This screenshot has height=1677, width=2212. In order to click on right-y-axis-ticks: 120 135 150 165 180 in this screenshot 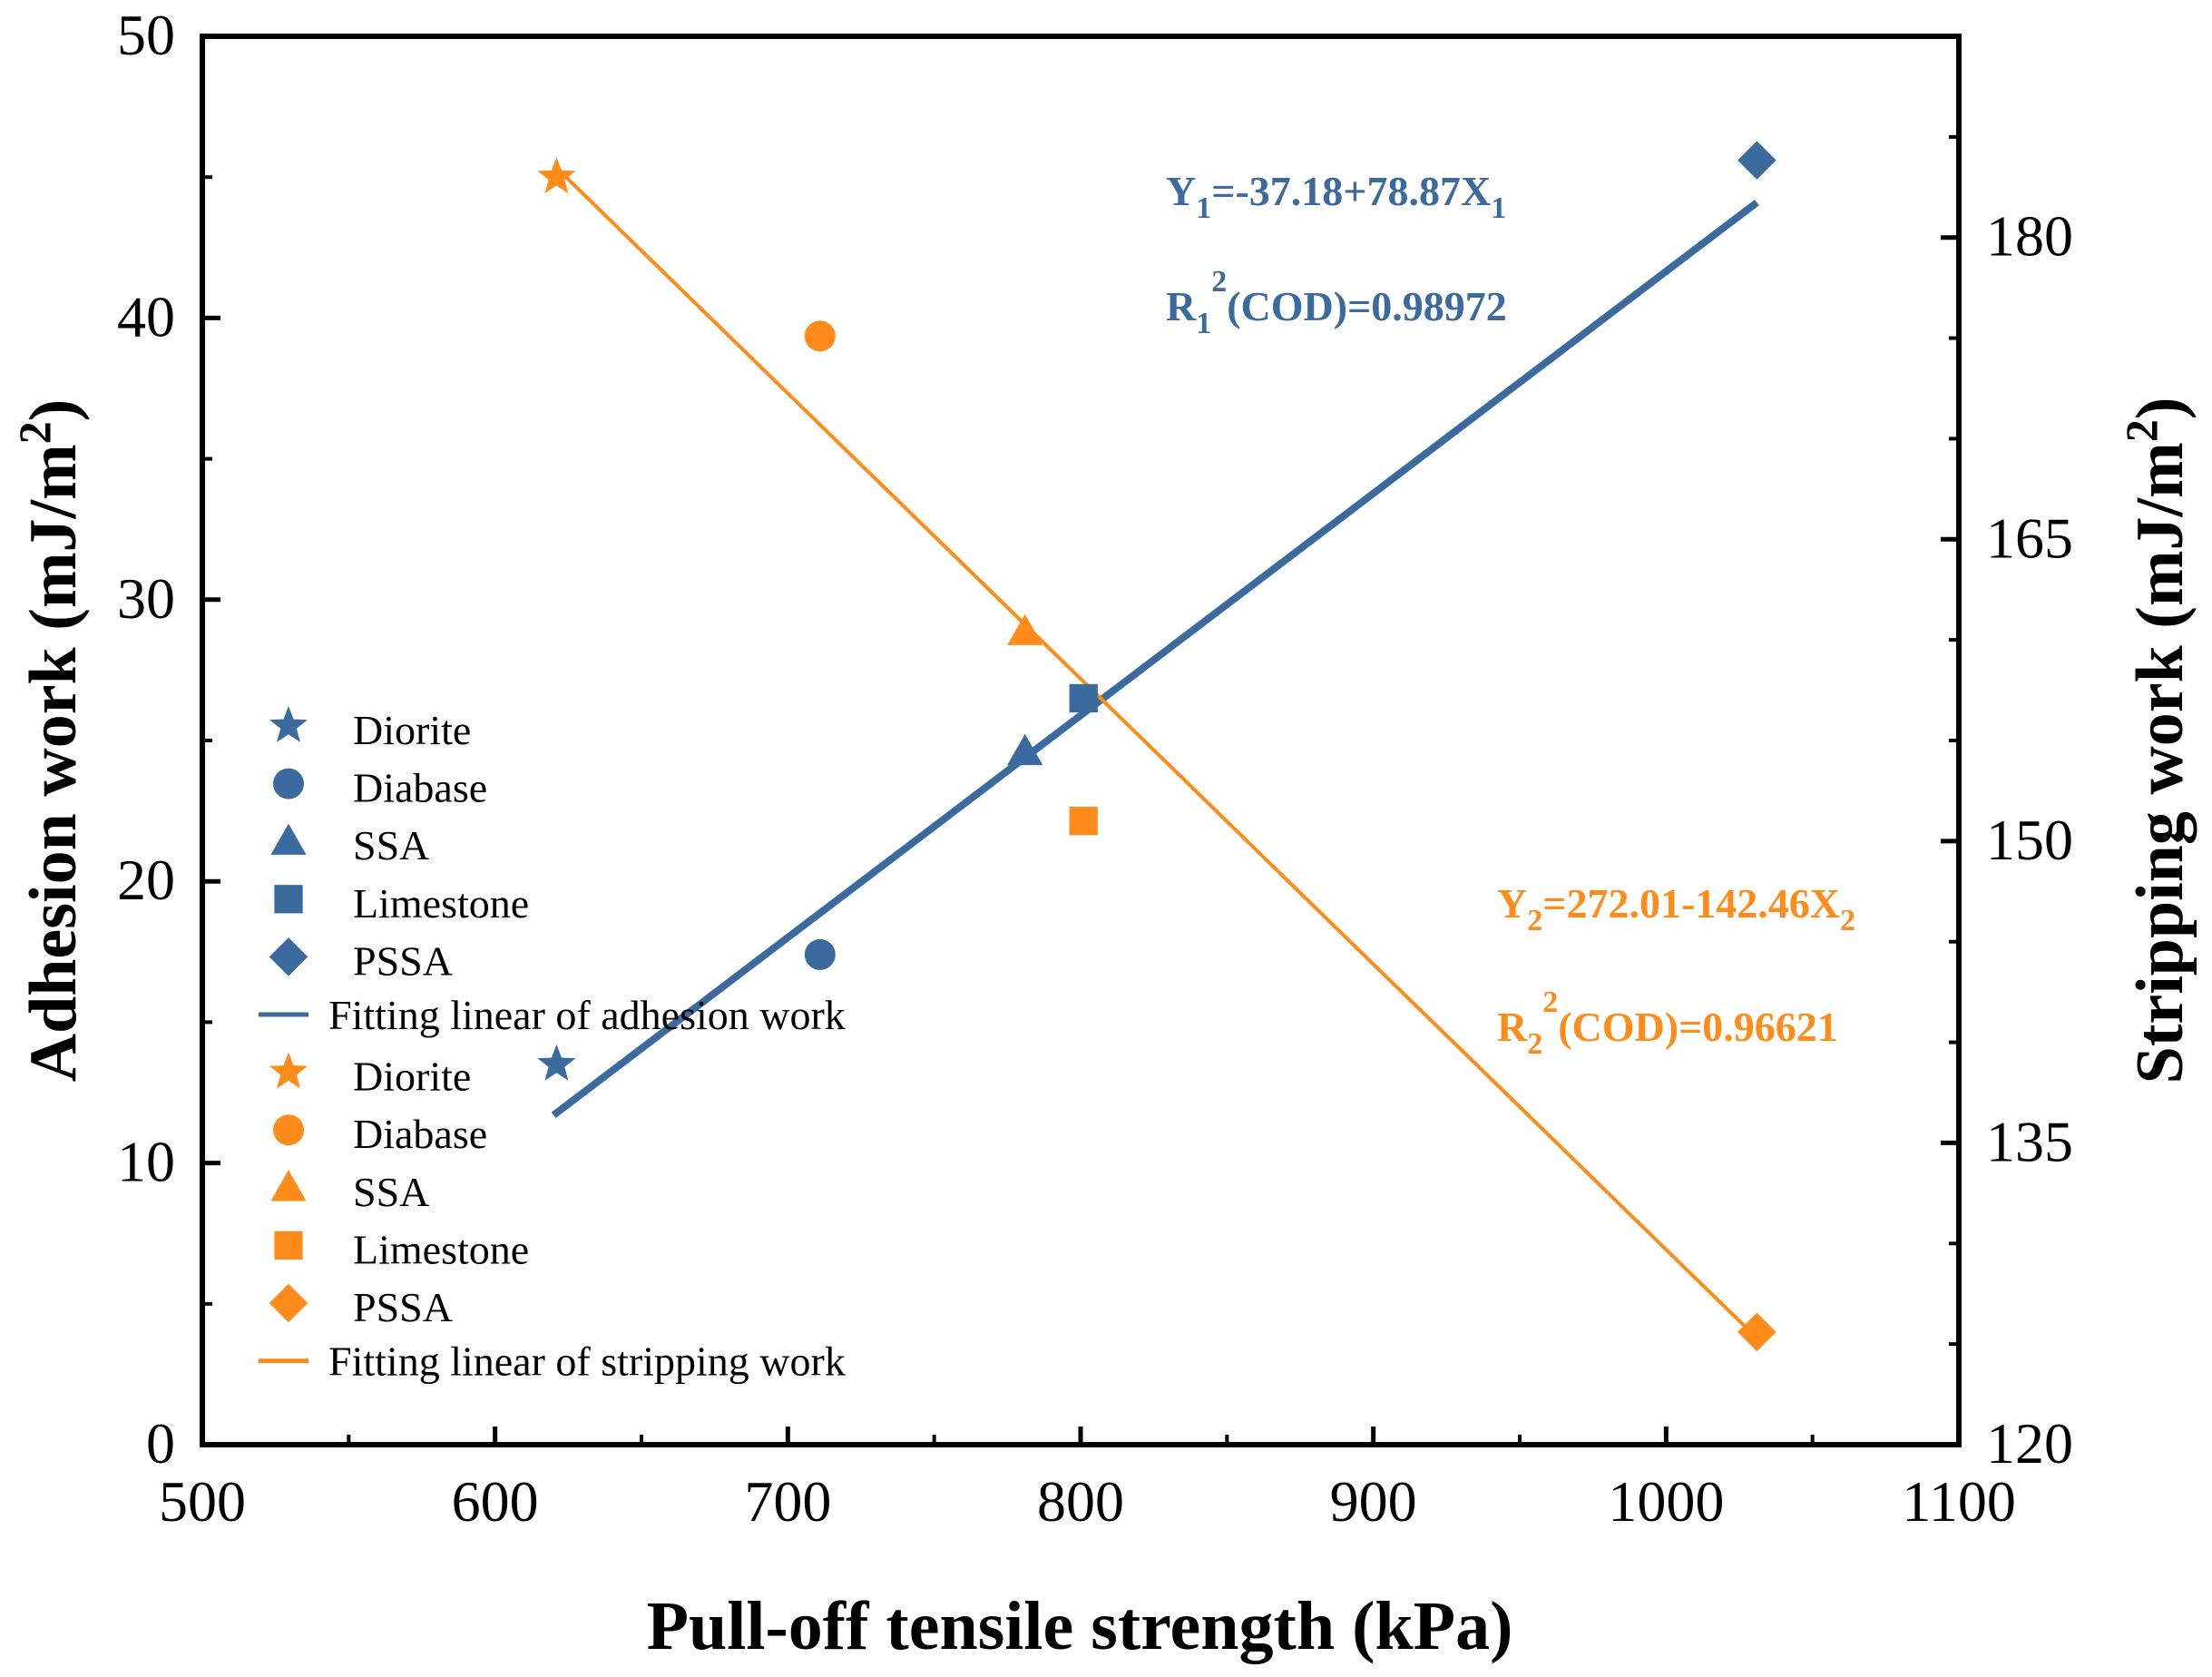, I will do `click(2007, 805)`.